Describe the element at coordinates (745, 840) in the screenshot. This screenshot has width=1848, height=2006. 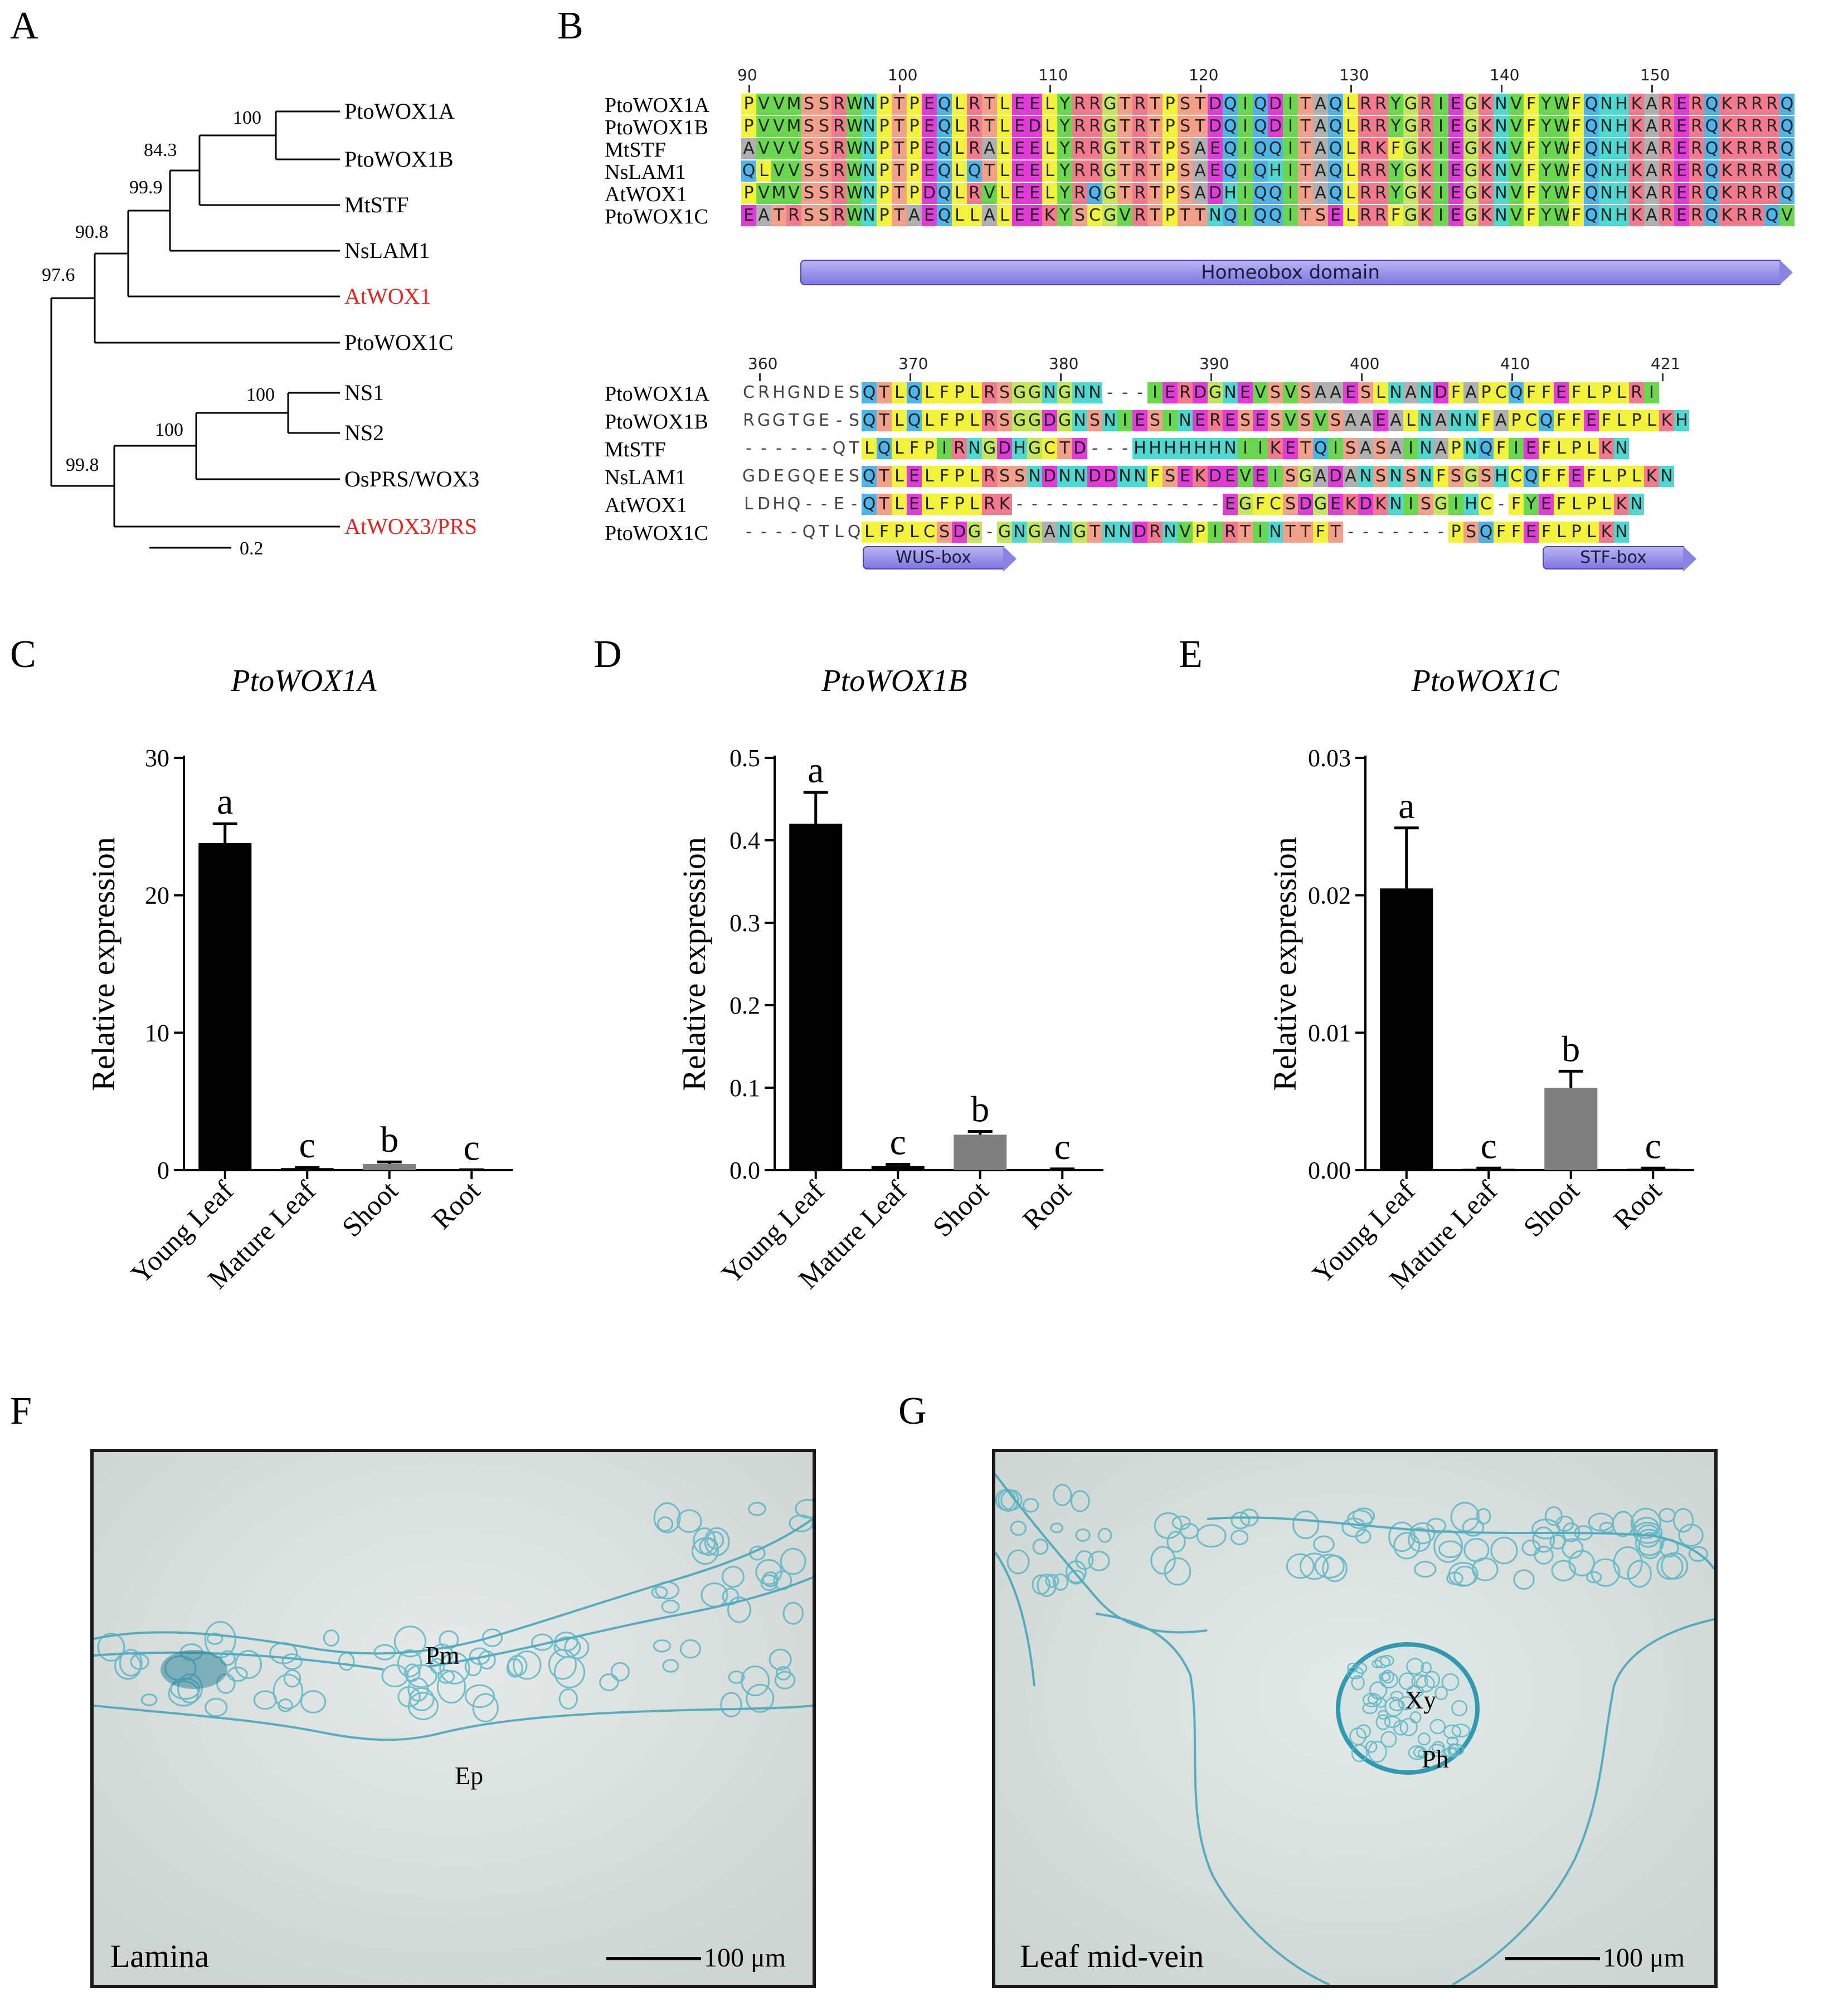
I see `y-tick-label: 0.4` at that location.